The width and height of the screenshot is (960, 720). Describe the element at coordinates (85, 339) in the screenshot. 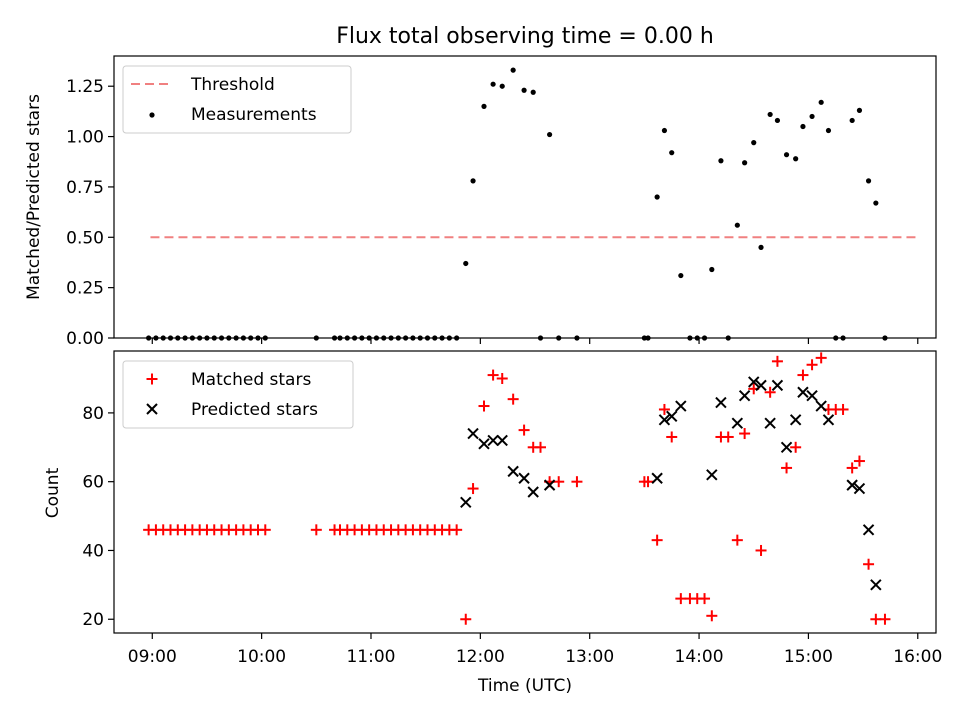

I see `ratio-y-tick-label: 0.00` at that location.